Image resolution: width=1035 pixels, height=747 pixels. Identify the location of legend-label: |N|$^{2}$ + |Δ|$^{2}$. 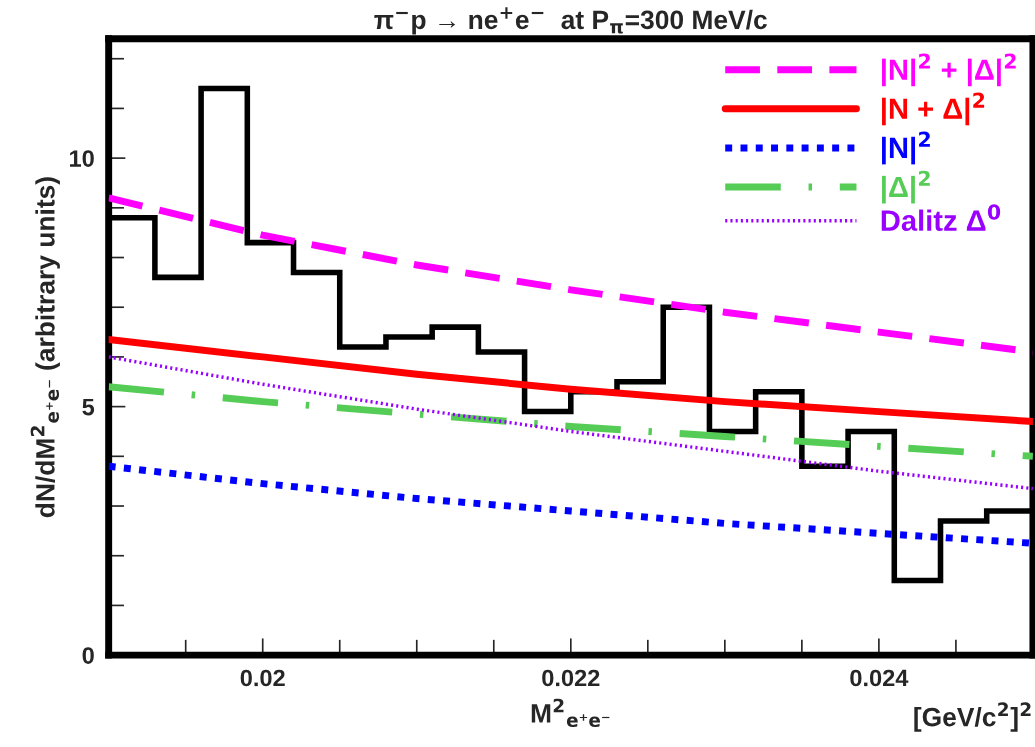
(949, 70).